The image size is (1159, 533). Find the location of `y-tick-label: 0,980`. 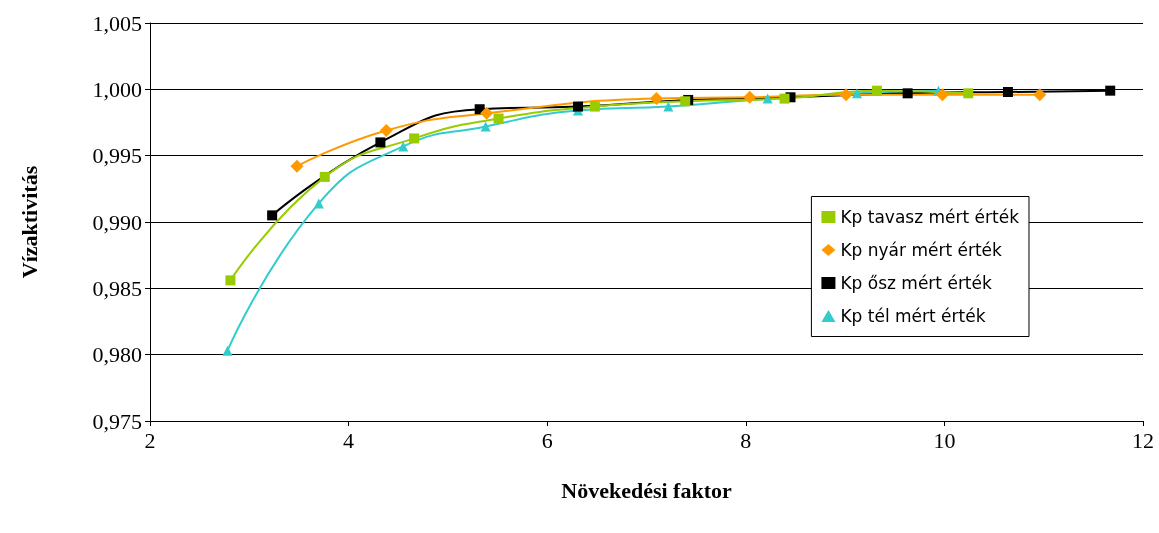

y-tick-label: 0,980 is located at coordinates (117, 355).